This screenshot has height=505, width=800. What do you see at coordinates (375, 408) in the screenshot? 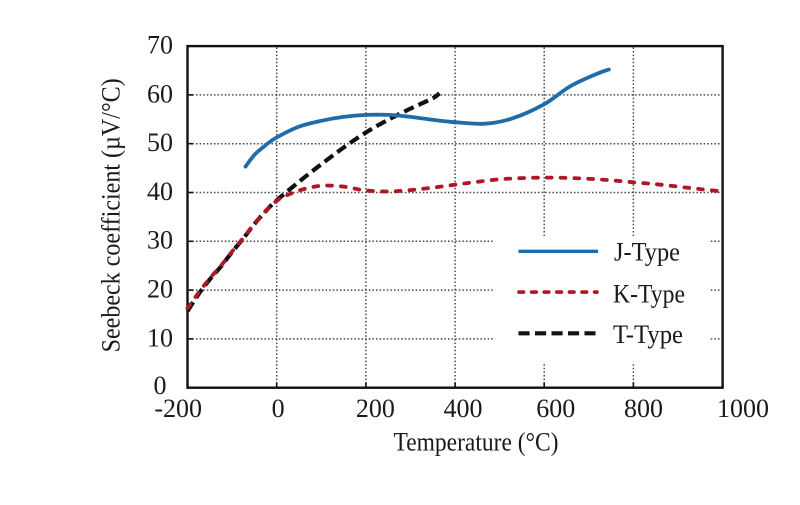
I see `svg-text: 200` at bounding box center [375, 408].